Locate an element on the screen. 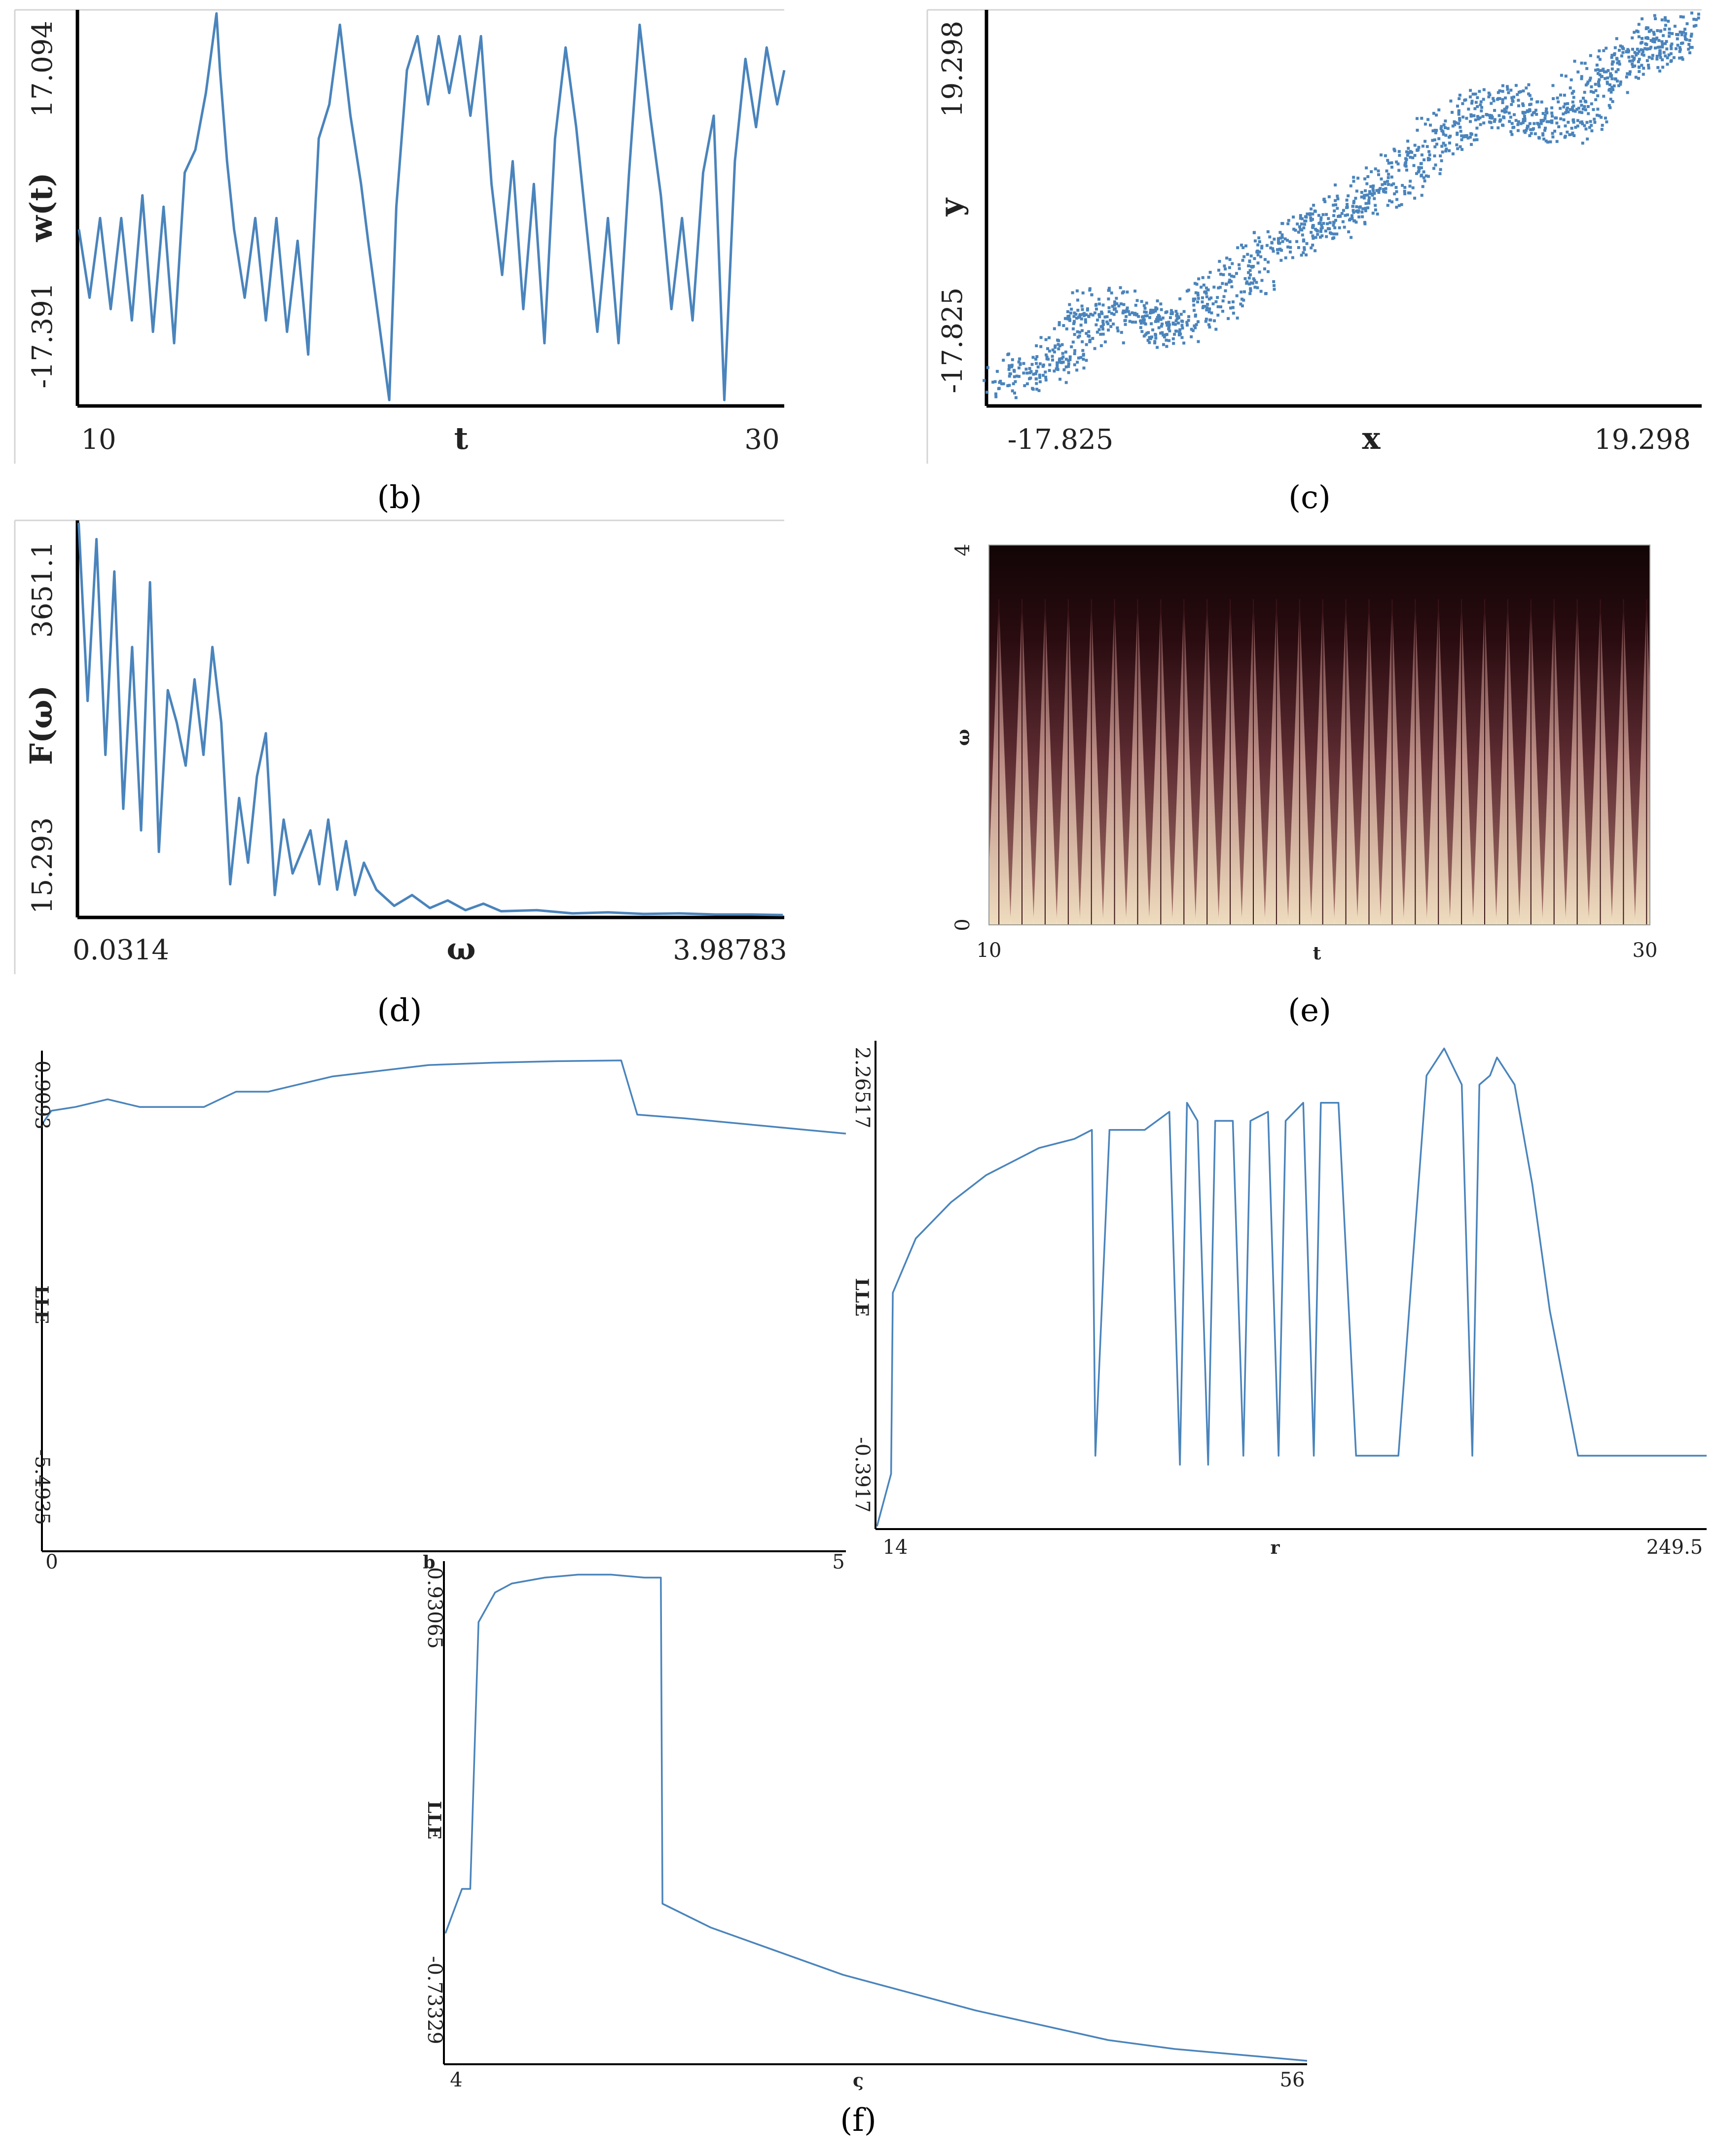 Image resolution: width=1715 pixels, height=2156 pixels. panel-d-caption: (d) is located at coordinates (399, 1011).